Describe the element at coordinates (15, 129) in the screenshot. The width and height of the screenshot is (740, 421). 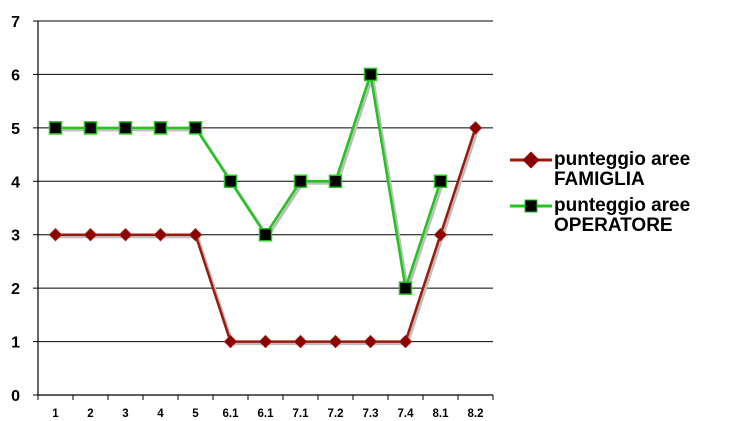
I see `y-tick-label-5: 5` at that location.